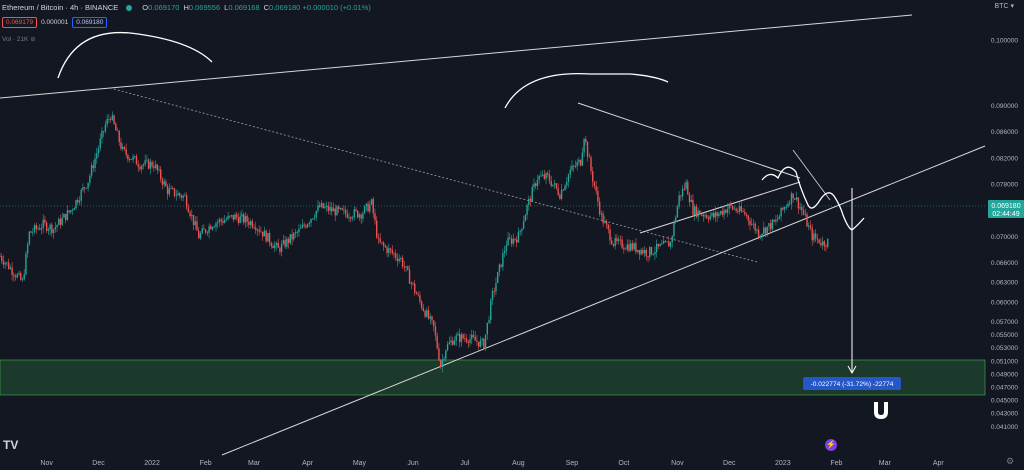  Describe the element at coordinates (90, 22) in the screenshot. I see `buy-button: 0.069180` at that location.